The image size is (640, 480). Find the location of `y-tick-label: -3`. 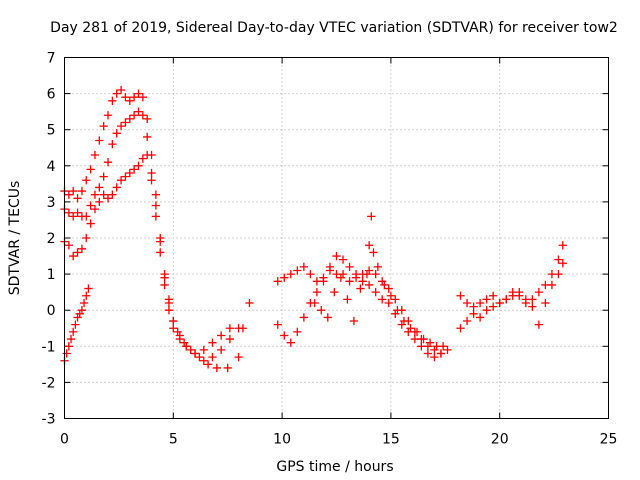

y-tick-label: -3 is located at coordinates (49, 420).